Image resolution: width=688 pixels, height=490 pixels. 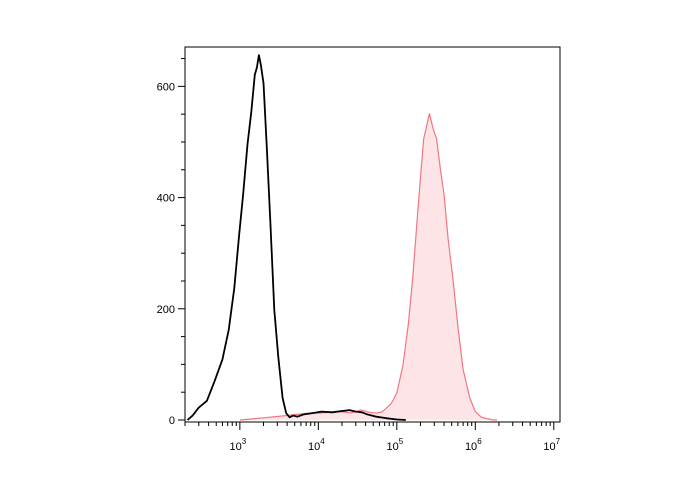 I want to click on y-tick-label: 200, so click(x=166, y=310).